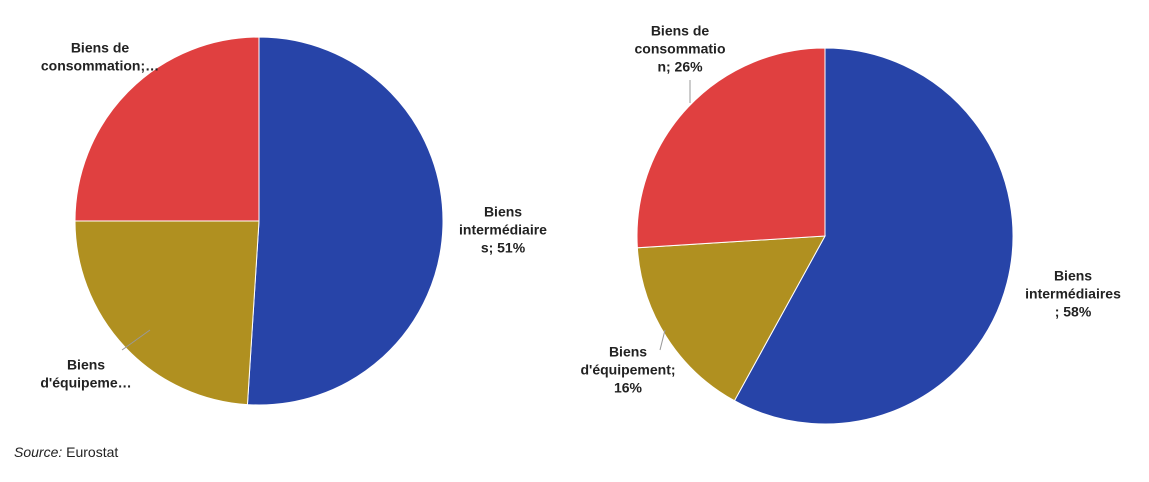  I want to click on source-label: Source:, so click(38, 452).